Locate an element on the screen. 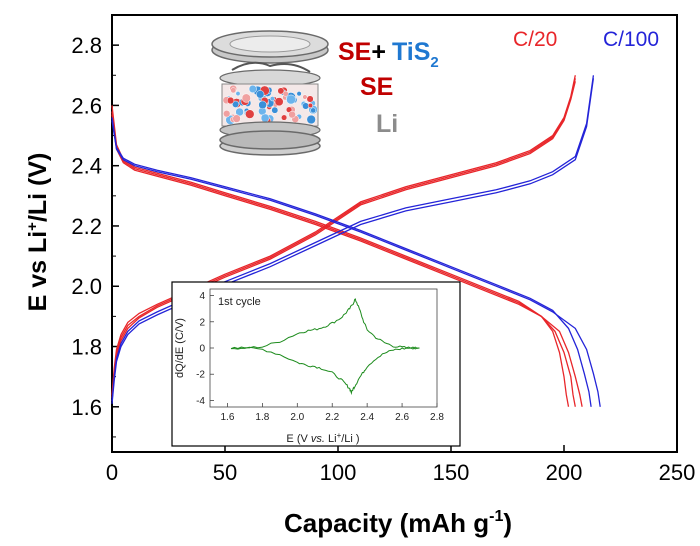 This screenshot has height=546, width=700. inset-x-tick-label: 2.4 is located at coordinates (367, 417).